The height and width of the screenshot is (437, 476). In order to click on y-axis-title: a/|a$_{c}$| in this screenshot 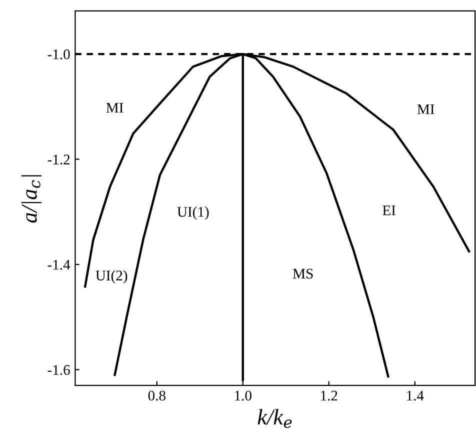, I will do `click(31, 199)`.